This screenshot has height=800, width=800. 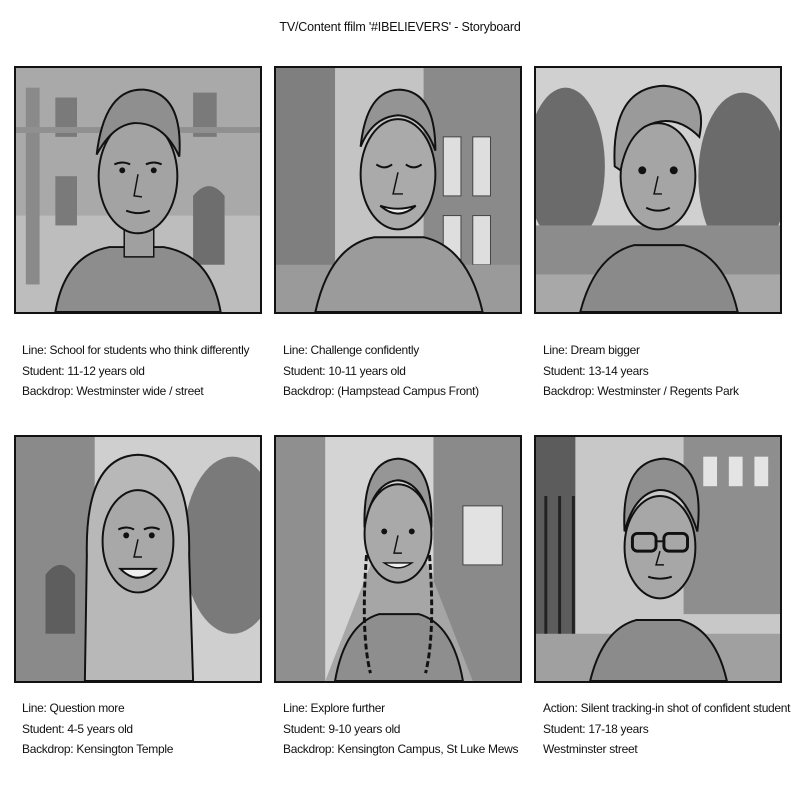 I want to click on frame-4-student: Student: 4-5 years old, so click(x=77, y=728).